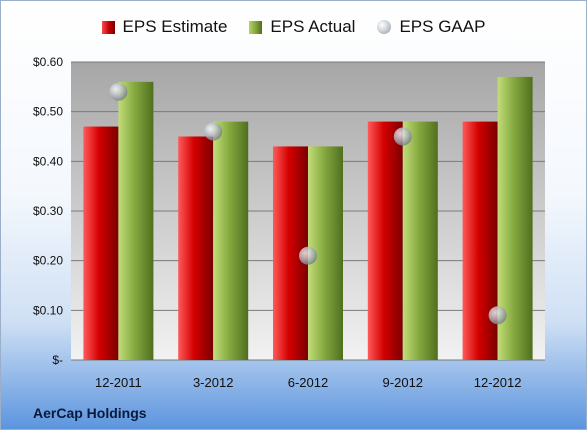 The width and height of the screenshot is (587, 430). I want to click on x-tick-label: 9-2012, so click(403, 382).